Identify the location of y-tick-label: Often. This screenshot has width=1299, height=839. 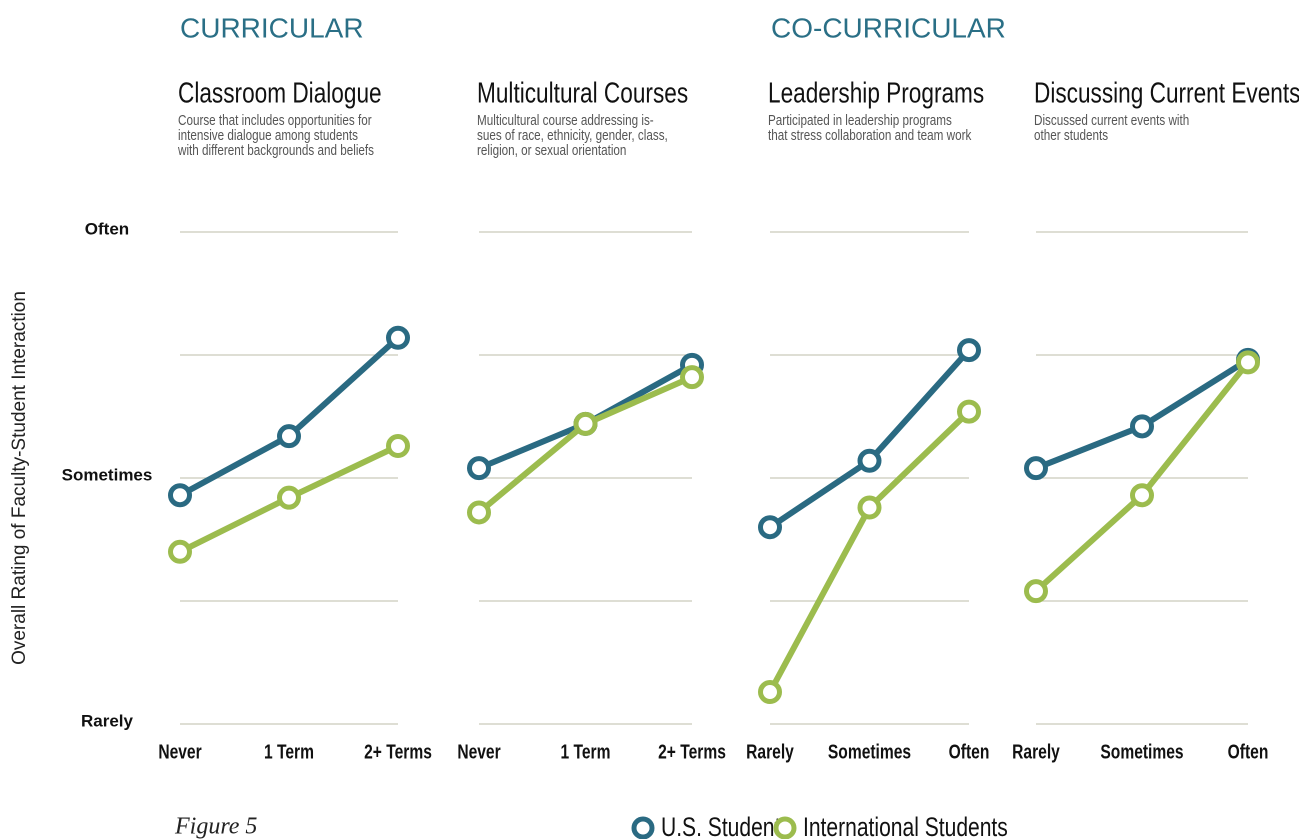
(107, 228).